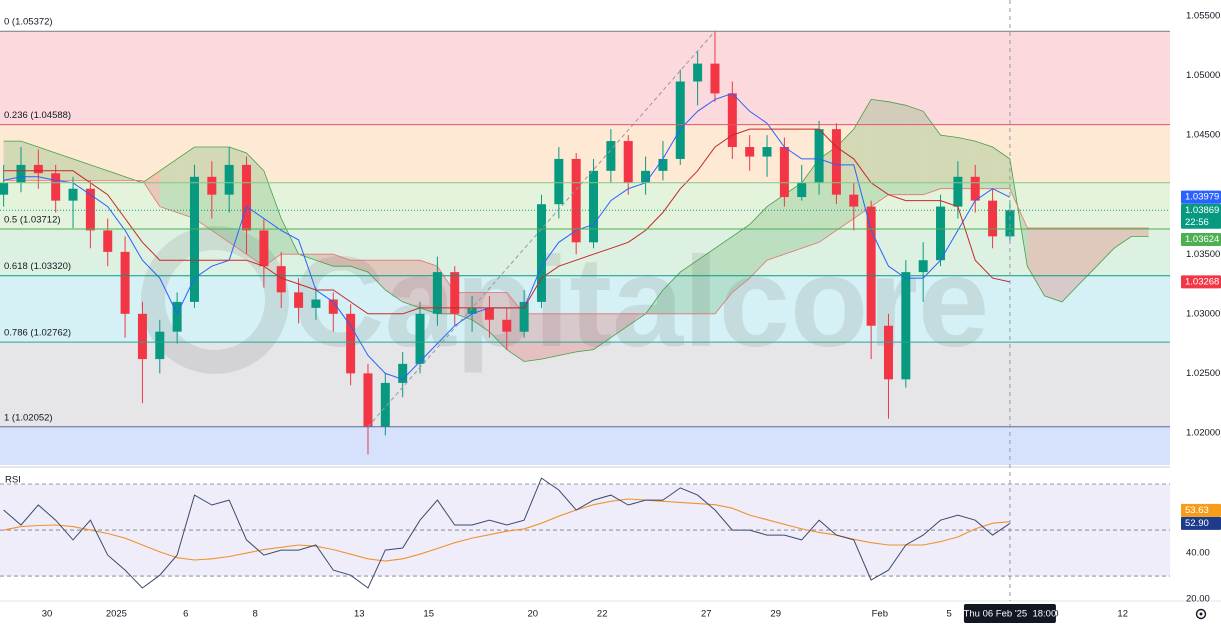 The height and width of the screenshot is (625, 1221). I want to click on rsi-badge, so click(1201, 510).